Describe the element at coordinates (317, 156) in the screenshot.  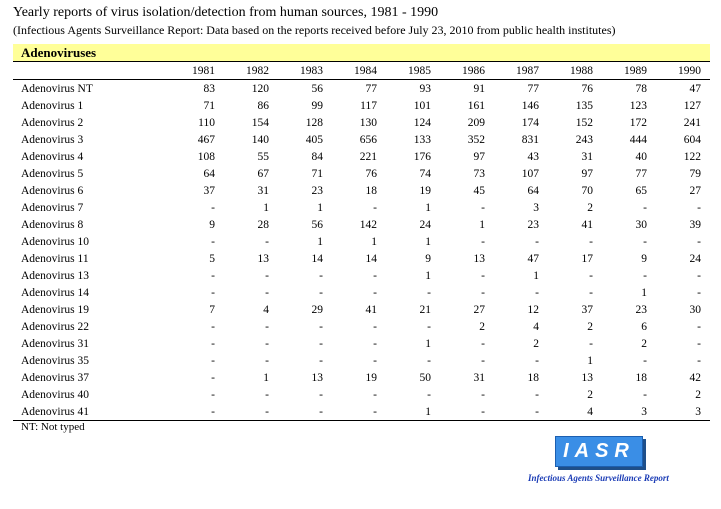
I see `table-cell: 84` at that location.